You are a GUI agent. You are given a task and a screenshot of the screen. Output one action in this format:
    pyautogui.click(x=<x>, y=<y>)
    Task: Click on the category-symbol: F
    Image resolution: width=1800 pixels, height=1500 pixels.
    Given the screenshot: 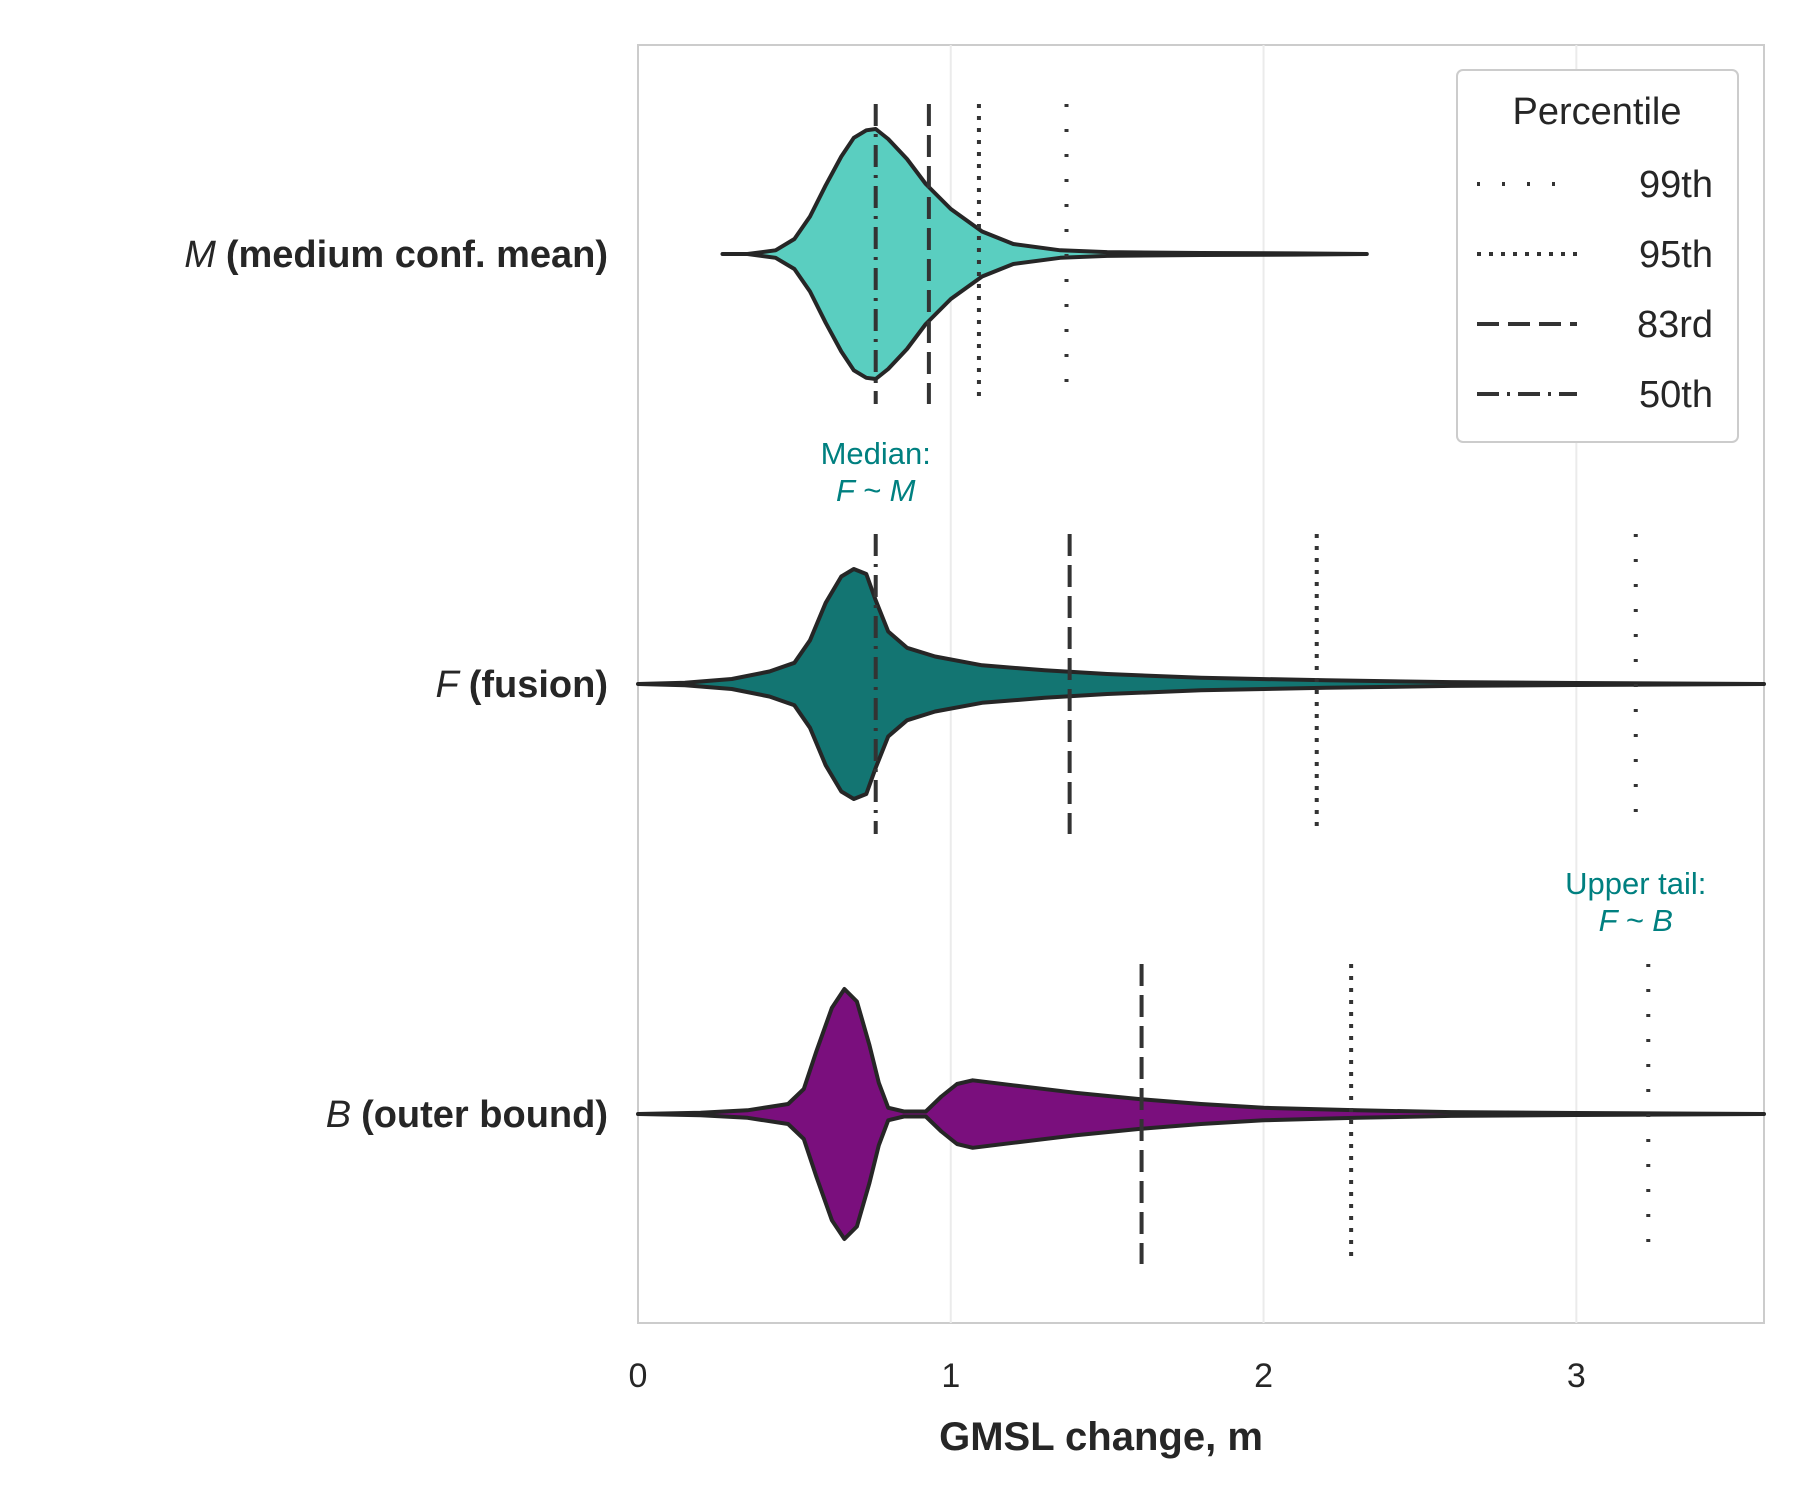 What is the action you would take?
    pyautogui.click(x=447, y=685)
    